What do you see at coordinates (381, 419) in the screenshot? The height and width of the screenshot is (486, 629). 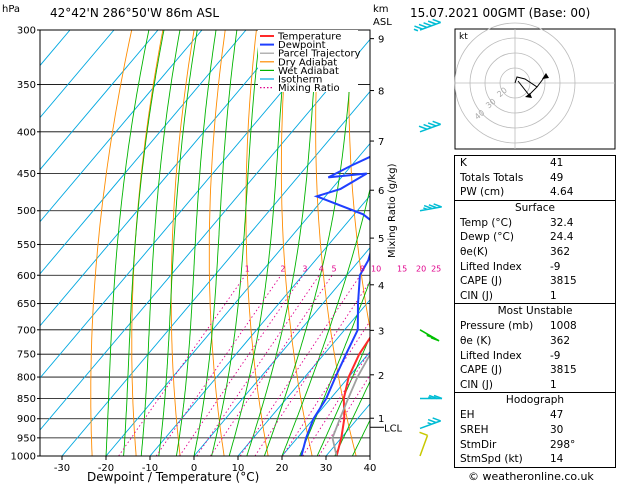 I see `km-tick-1: 1` at bounding box center [381, 419].